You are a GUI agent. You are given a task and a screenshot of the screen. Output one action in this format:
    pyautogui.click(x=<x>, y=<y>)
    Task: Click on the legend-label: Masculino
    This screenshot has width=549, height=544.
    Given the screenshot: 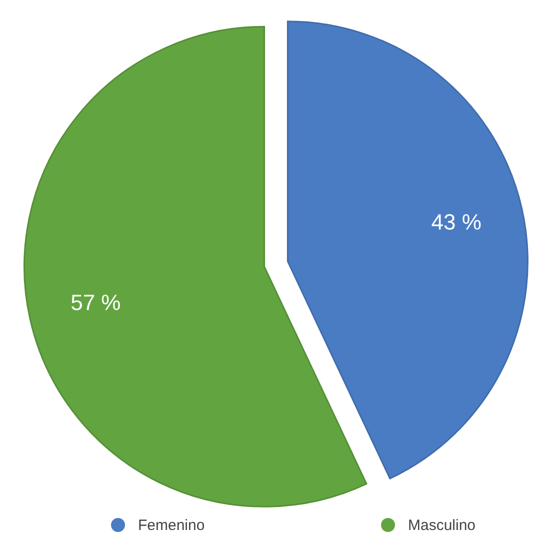 What is the action you would take?
    pyautogui.click(x=442, y=525)
    